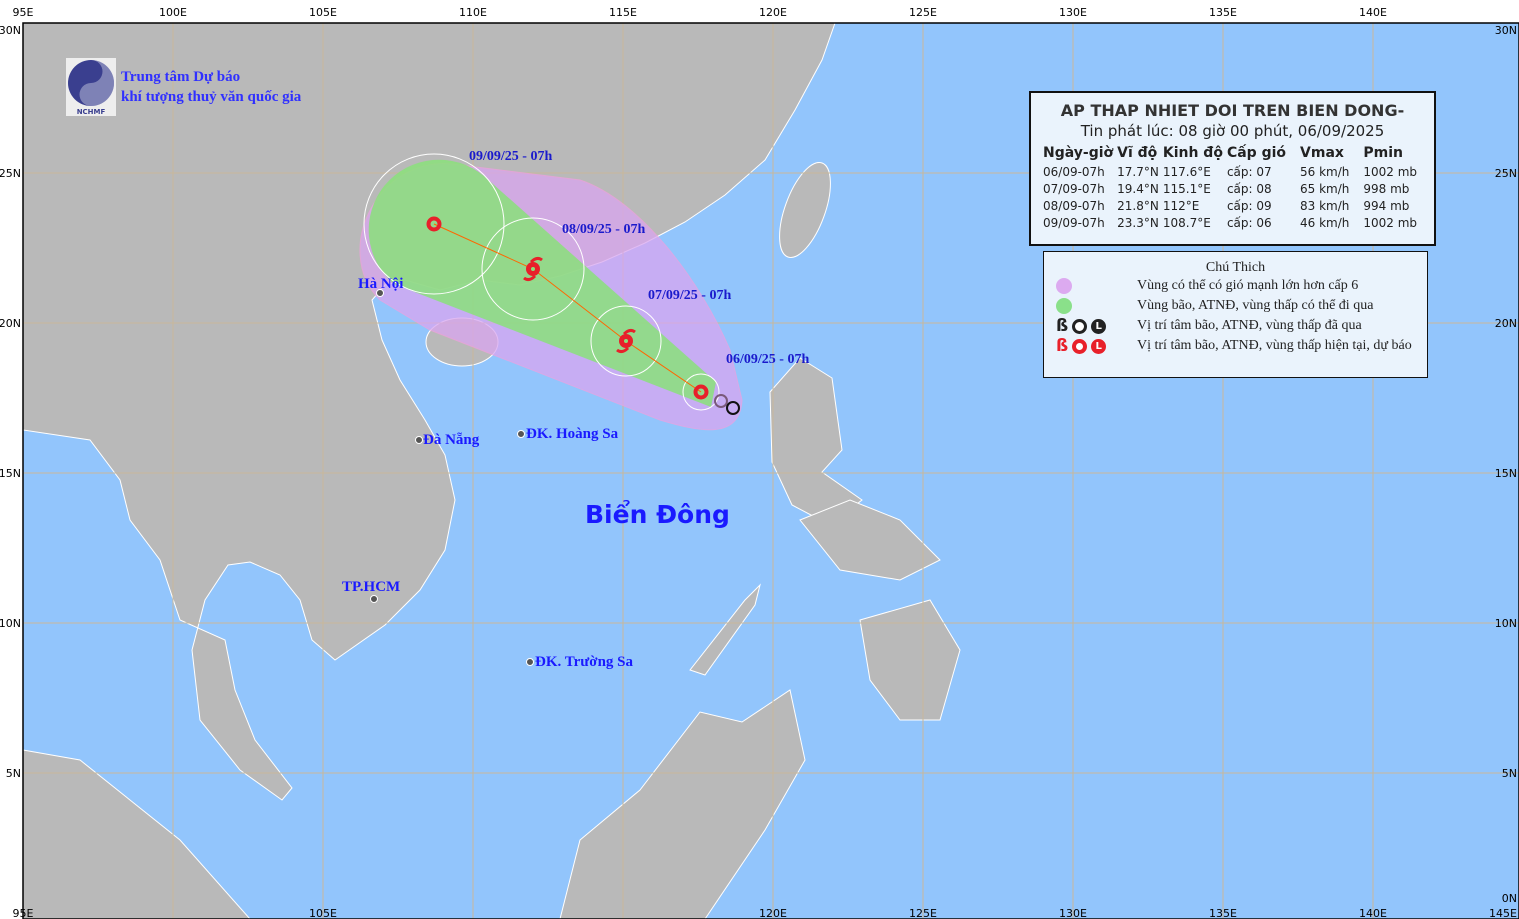  What do you see at coordinates (1325, 172) in the screenshot?
I see `table-cell: 56 km/h` at bounding box center [1325, 172].